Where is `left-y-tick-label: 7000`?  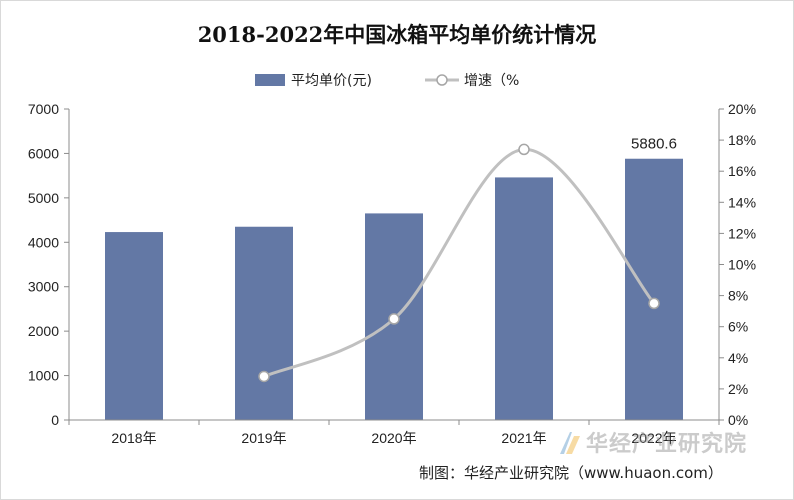
left-y-tick-label: 7000 is located at coordinates (43, 109).